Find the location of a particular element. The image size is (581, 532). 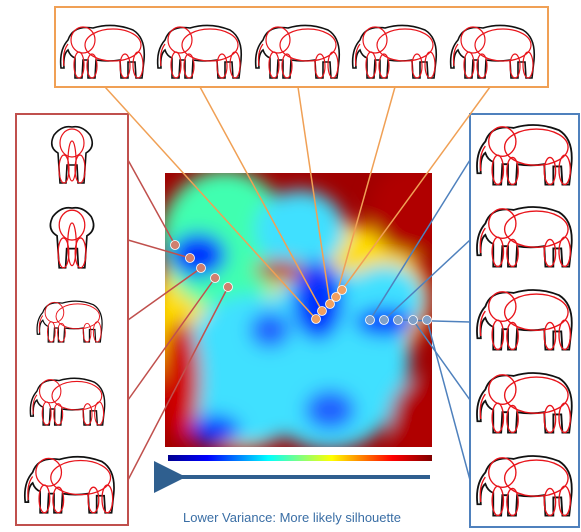

right-silhouettes is located at coordinates (524, 320).